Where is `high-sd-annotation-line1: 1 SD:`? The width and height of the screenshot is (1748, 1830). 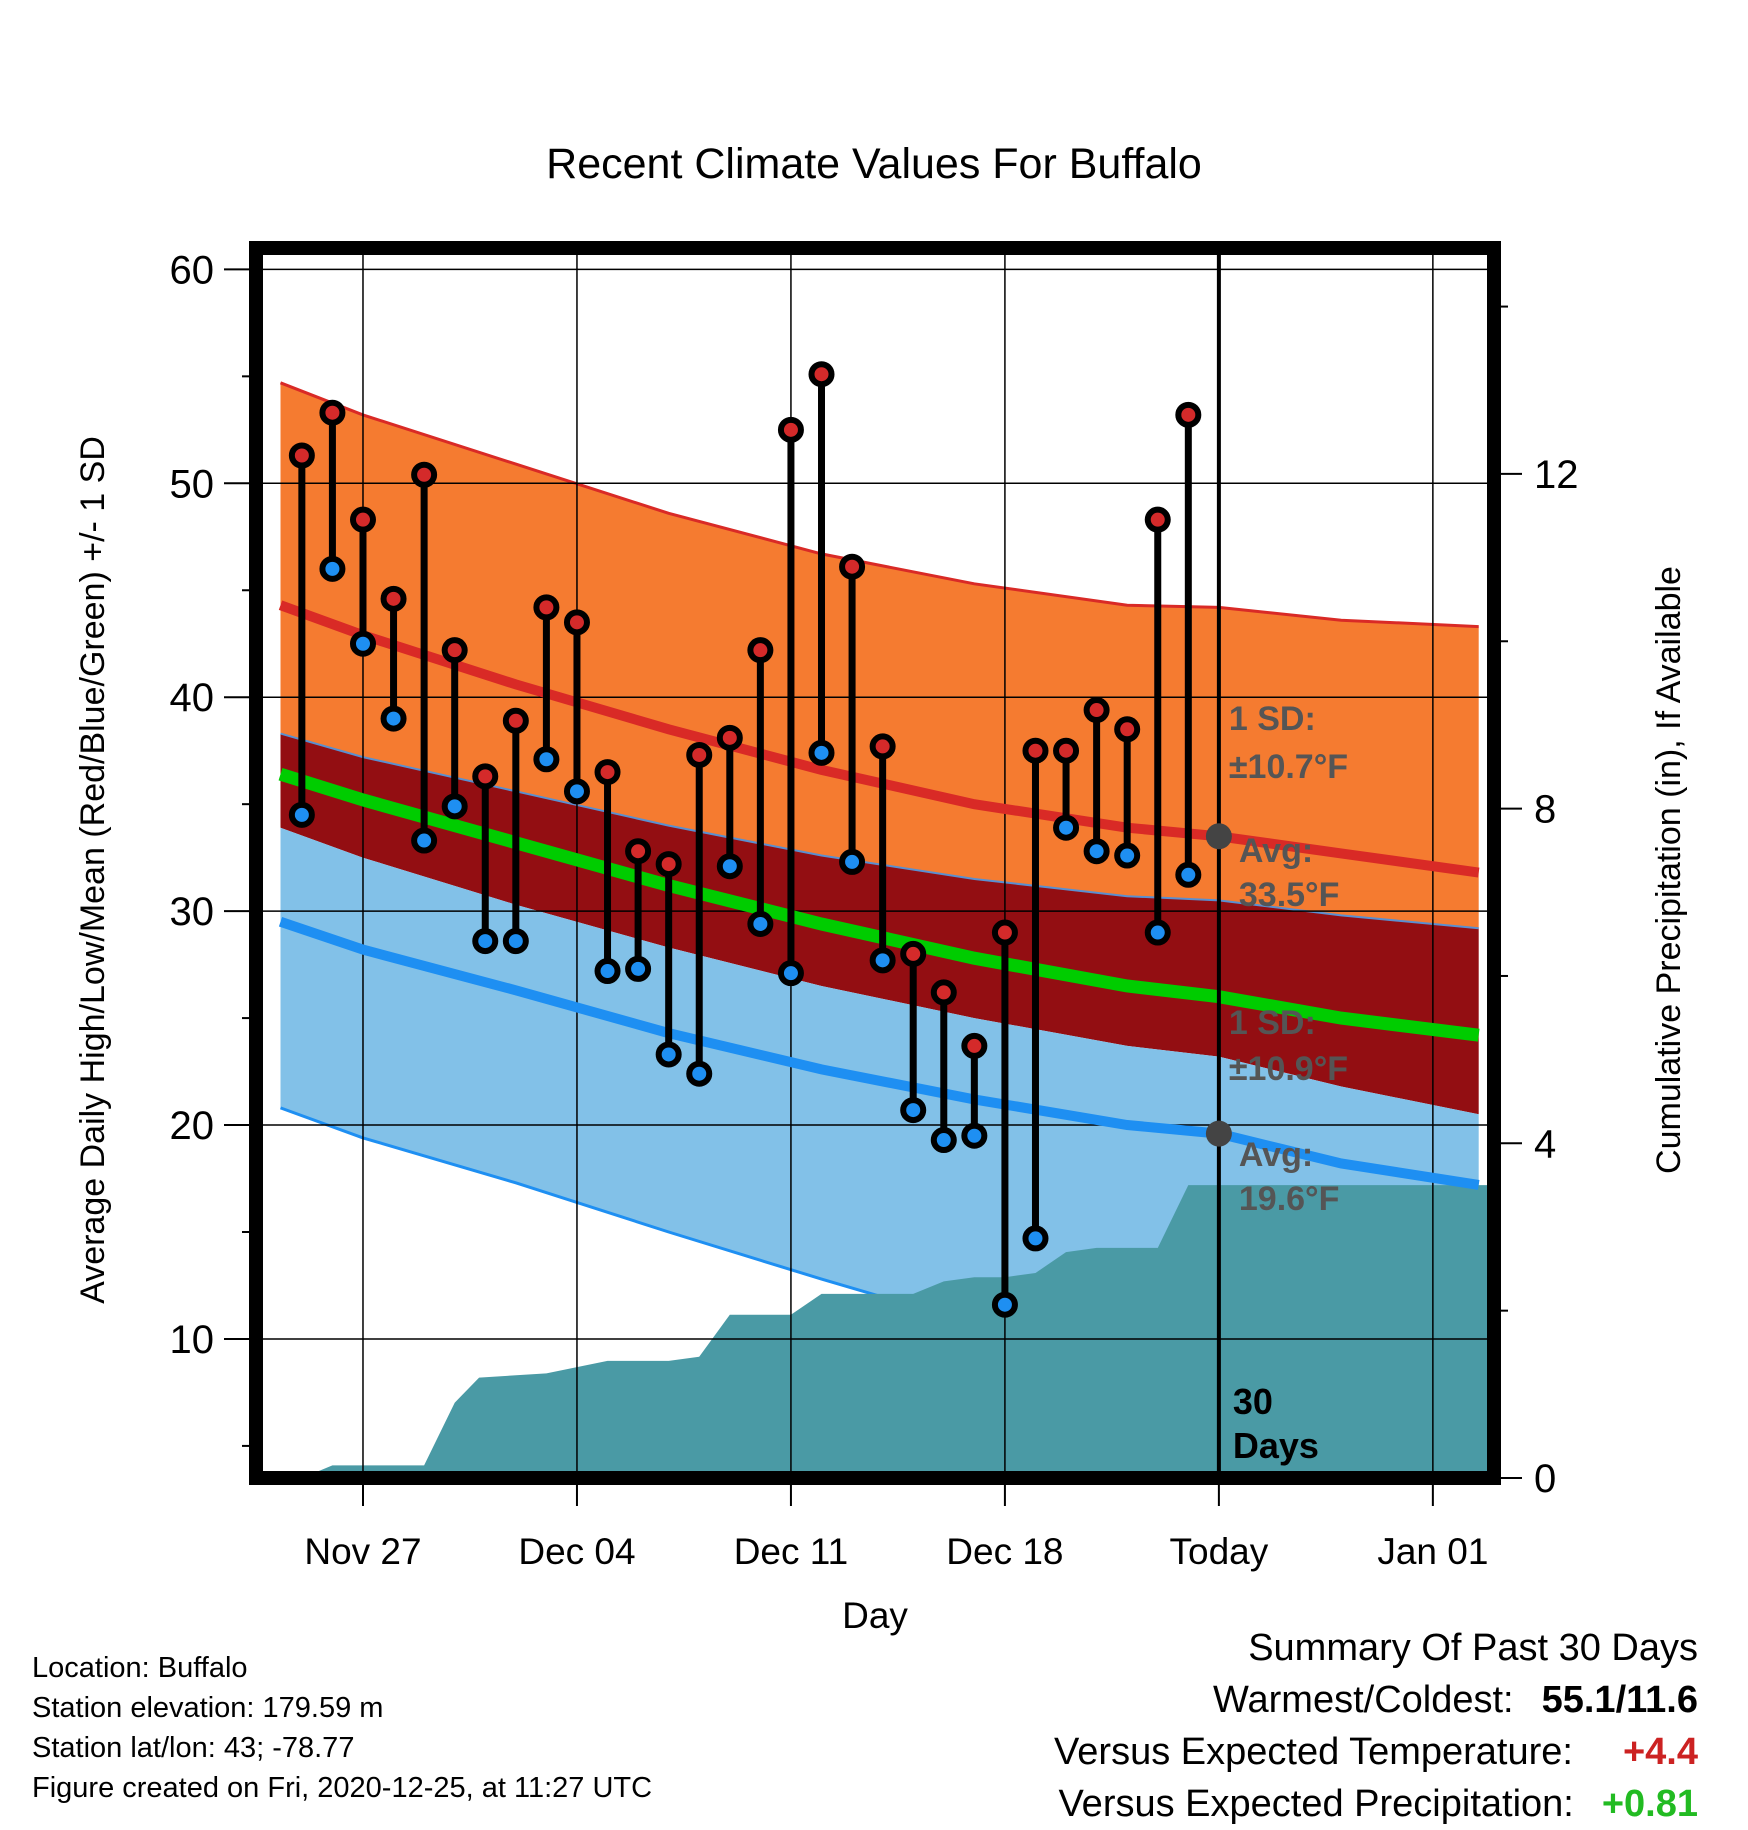 high-sd-annotation-line1: 1 SD: is located at coordinates (1272, 719).